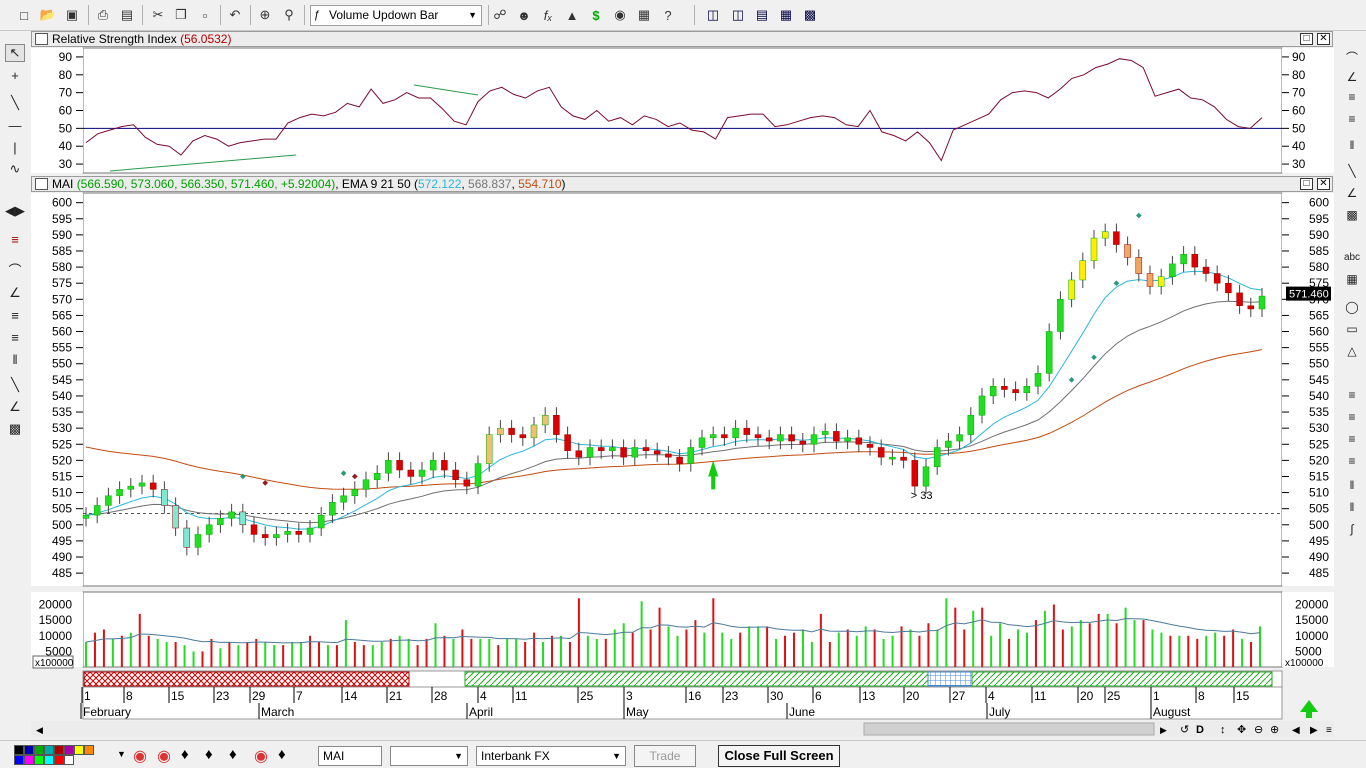  I want to click on trade-button: Trade, so click(665, 756).